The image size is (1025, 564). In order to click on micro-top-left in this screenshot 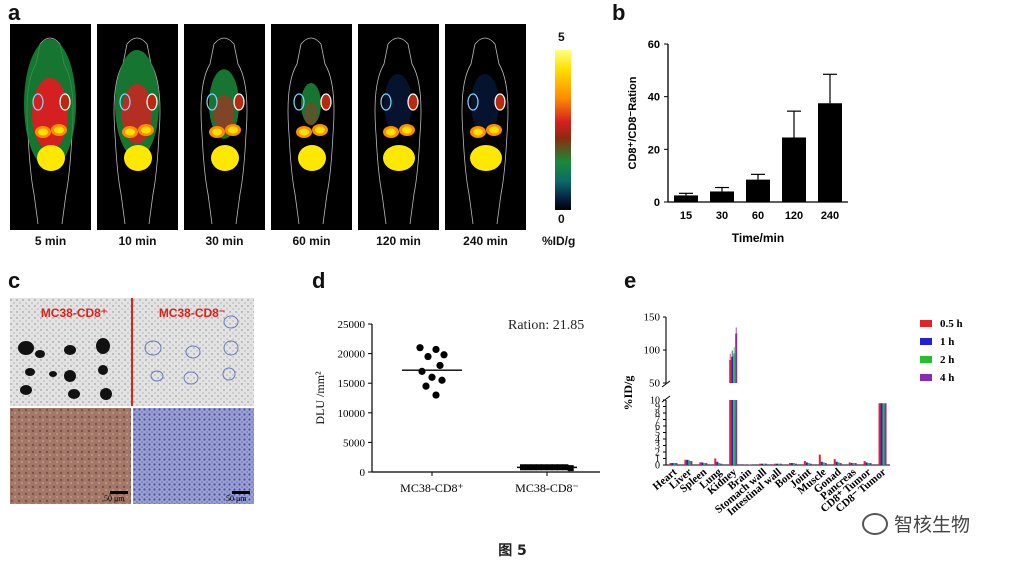, I will do `click(70, 352)`.